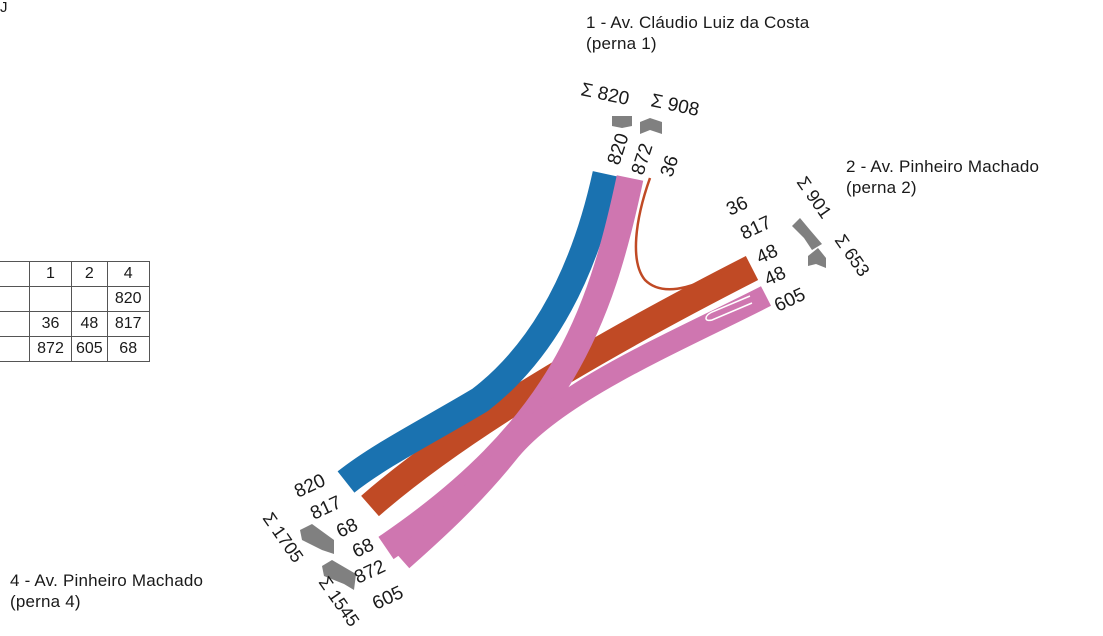  I want to click on od-cell: 820, so click(128, 299).